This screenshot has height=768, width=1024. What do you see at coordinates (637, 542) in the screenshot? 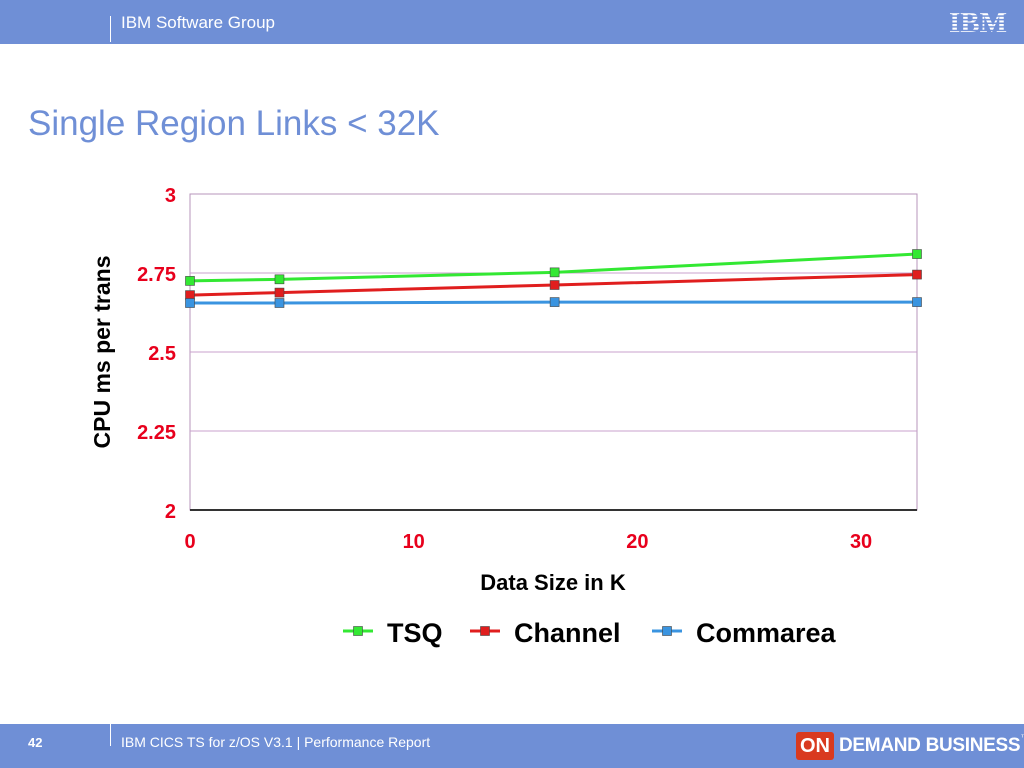
I see `x-tick-label: 20` at bounding box center [637, 542].